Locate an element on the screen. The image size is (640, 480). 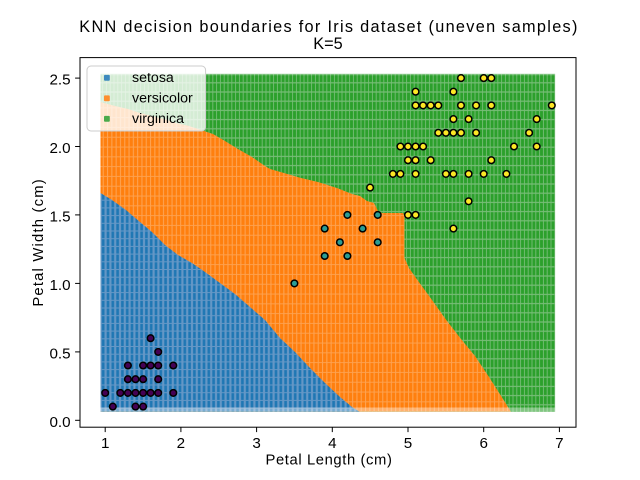
svg-text: setosa is located at coordinates (153, 78).